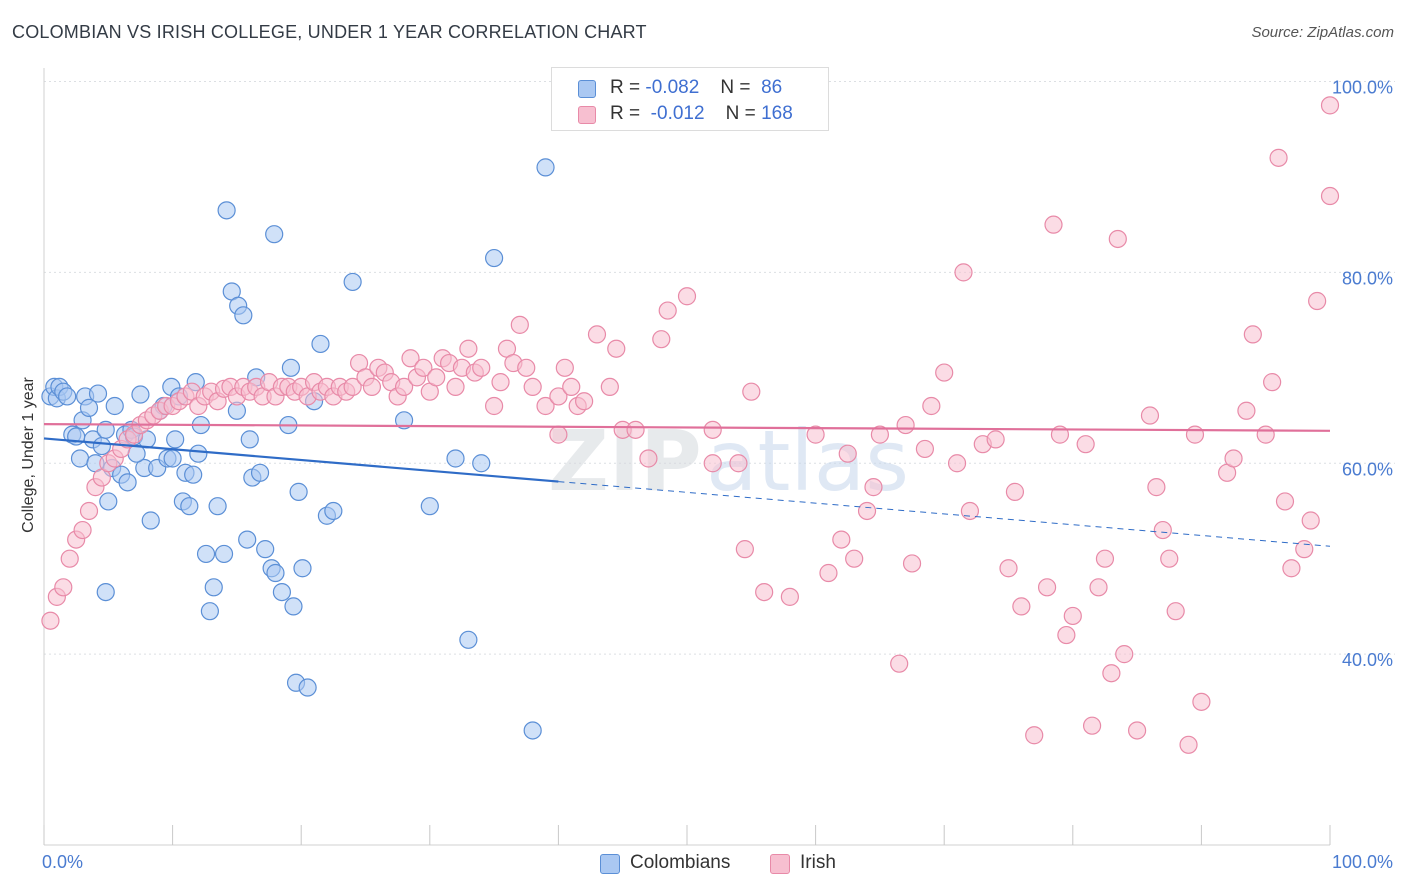  What do you see at coordinates (301, 460) in the screenshot?
I see `colombians-trend-line` at bounding box center [301, 460].